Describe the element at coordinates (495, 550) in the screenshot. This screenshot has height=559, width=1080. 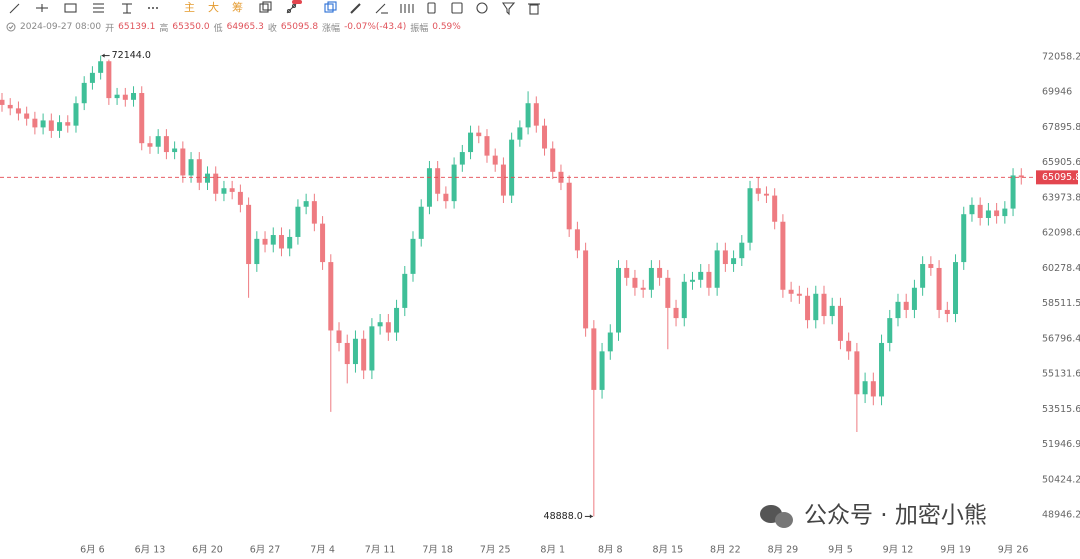
I see `x-tick-label: 7月 25` at that location.